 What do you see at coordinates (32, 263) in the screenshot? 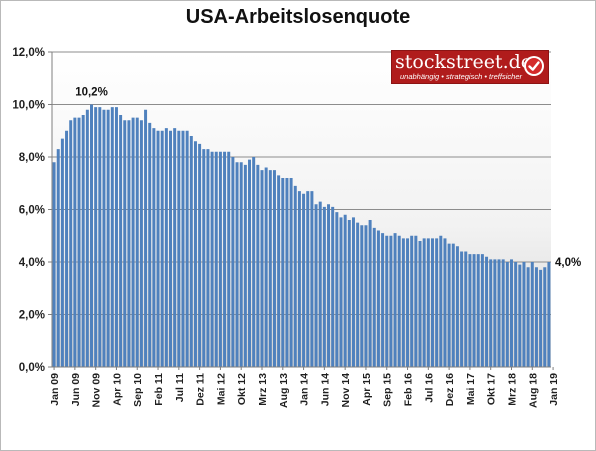
I see `y-tick-label: 4,0%` at bounding box center [32, 263].